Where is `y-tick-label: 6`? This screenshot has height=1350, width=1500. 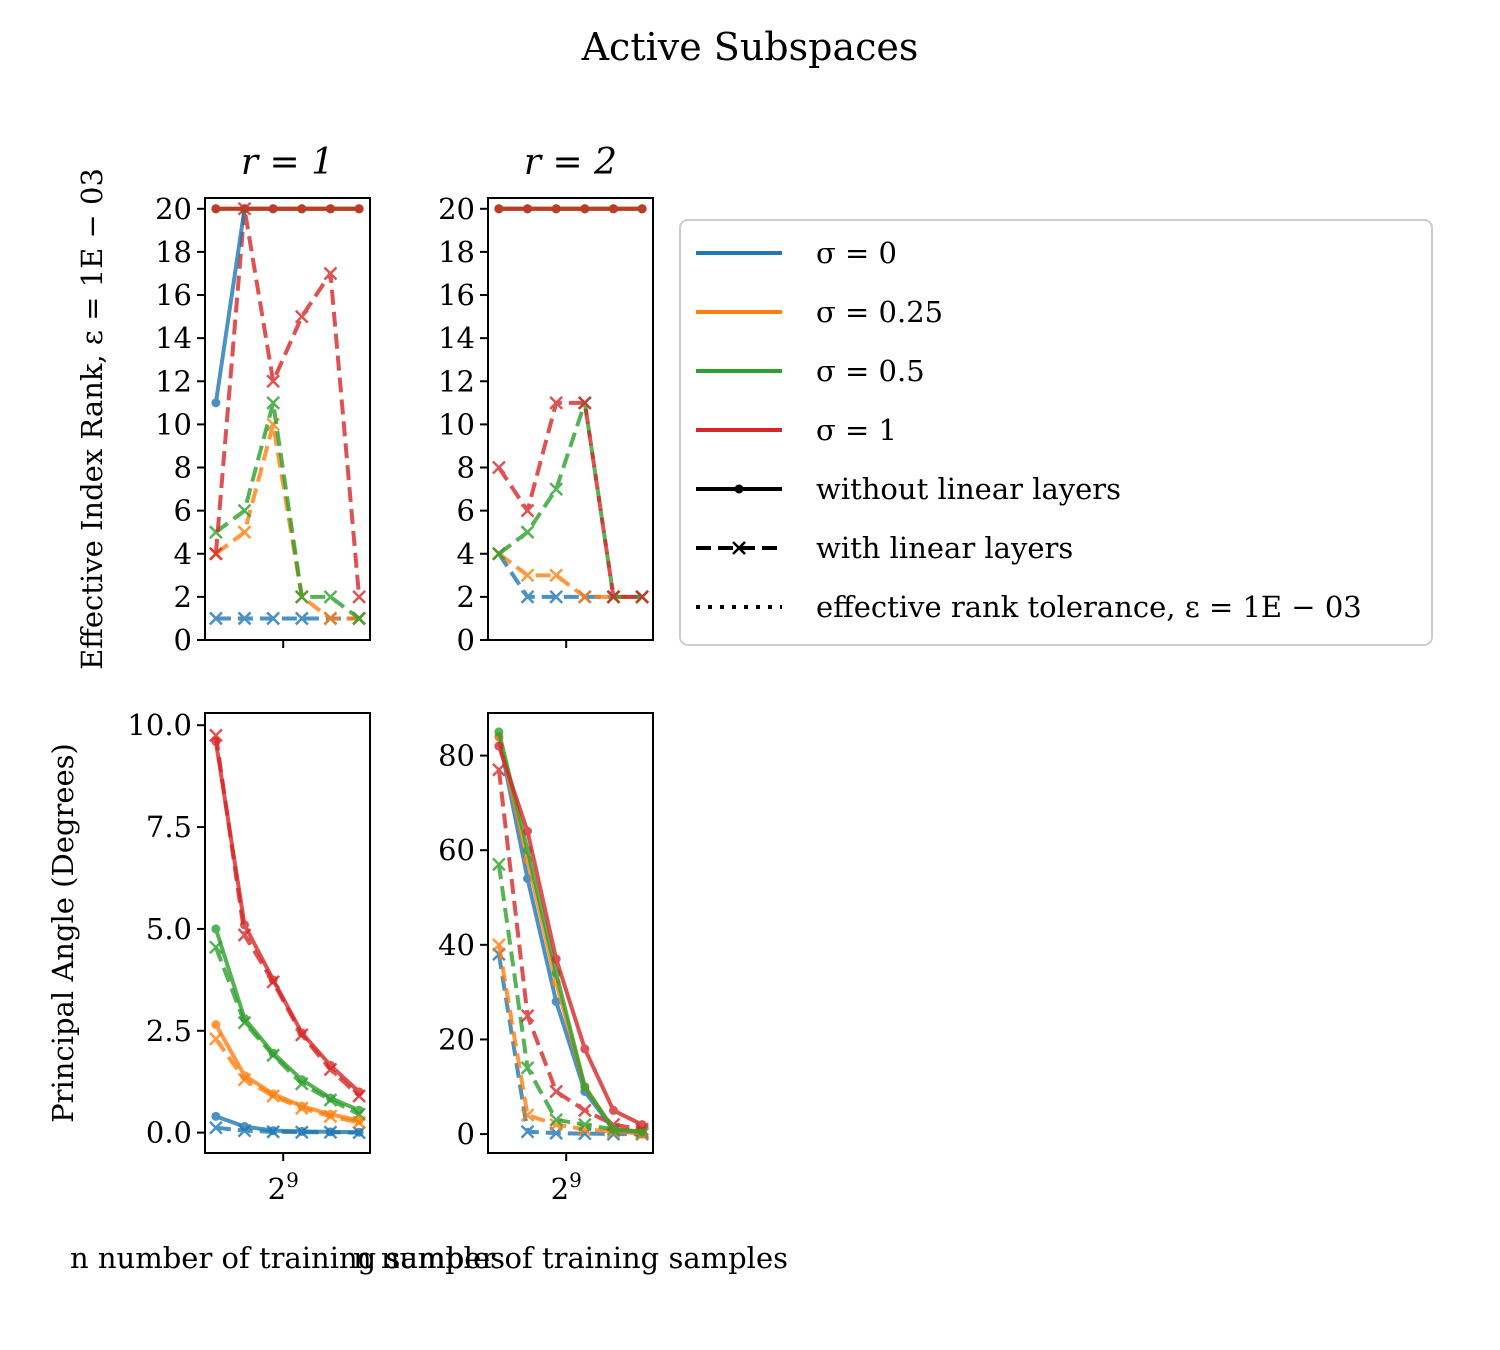
y-tick-label: 6 is located at coordinates (466, 511).